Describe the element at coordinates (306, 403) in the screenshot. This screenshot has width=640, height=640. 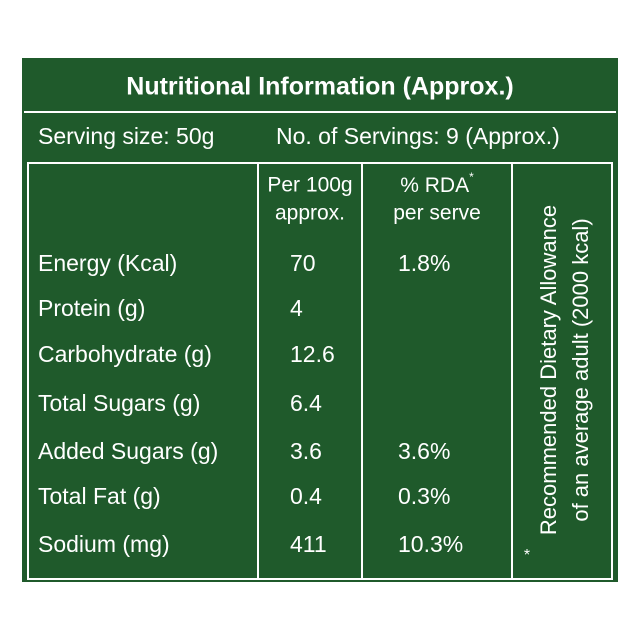
I see `per-100g: 6.4` at that location.